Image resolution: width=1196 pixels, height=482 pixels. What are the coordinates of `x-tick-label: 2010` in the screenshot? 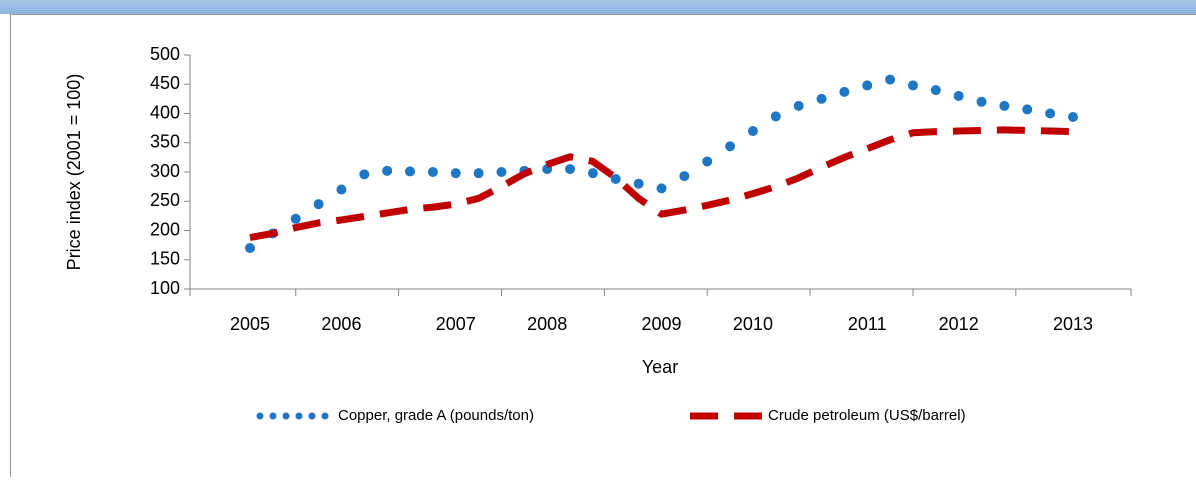 It's located at (753, 324).